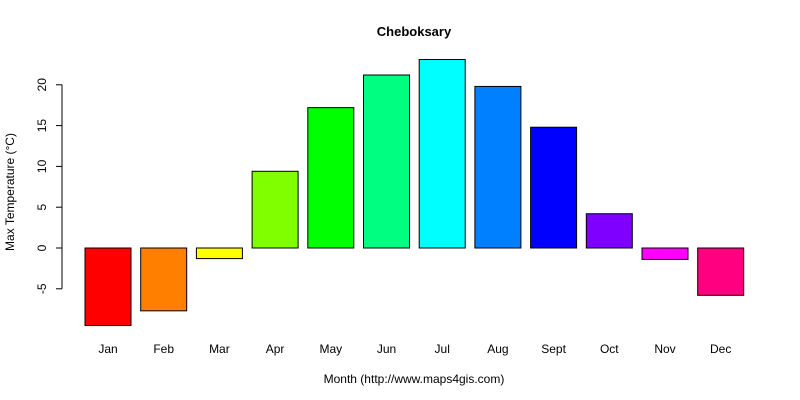 This screenshot has height=400, width=800. I want to click on x-tick-label: Jul, so click(442, 349).